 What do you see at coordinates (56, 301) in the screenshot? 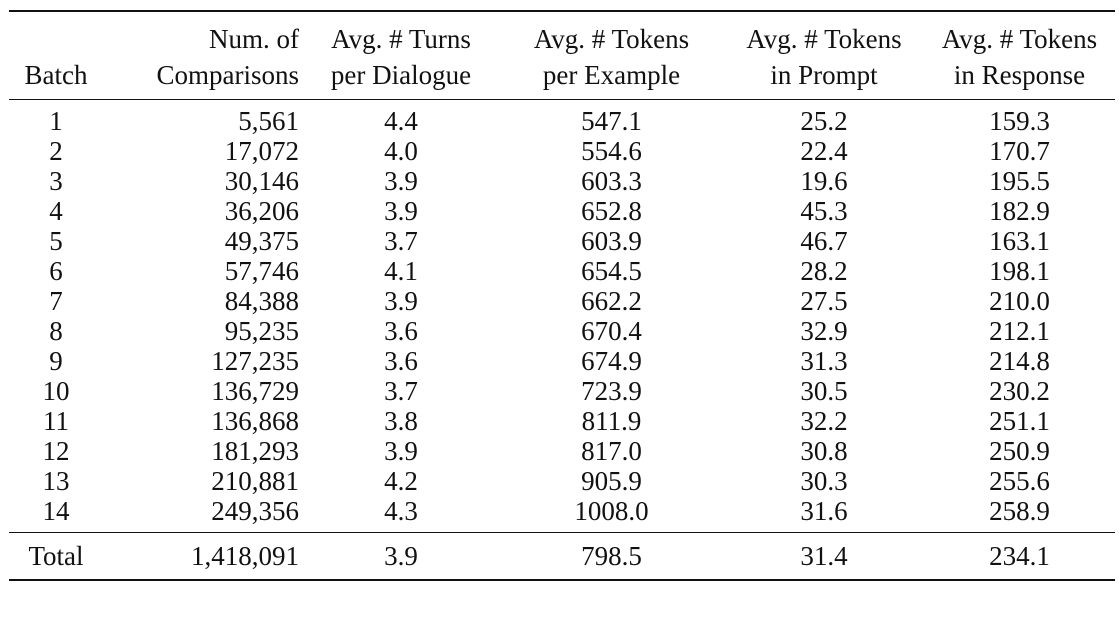
I see `cell-batch: 7` at bounding box center [56, 301].